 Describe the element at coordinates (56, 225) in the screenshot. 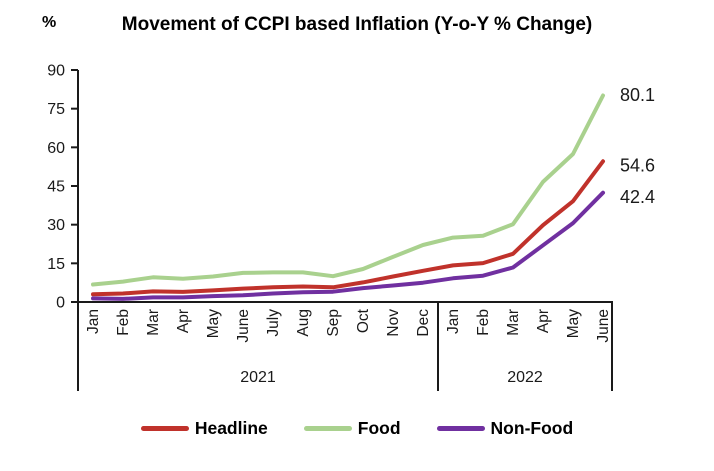

I see `y-tick-label: 30` at that location.